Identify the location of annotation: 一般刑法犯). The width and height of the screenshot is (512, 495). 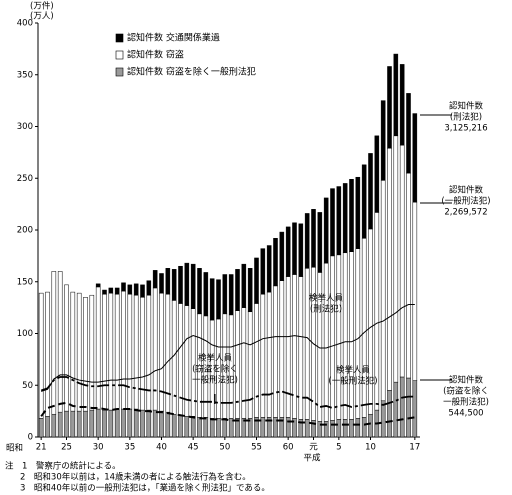
(215, 380).